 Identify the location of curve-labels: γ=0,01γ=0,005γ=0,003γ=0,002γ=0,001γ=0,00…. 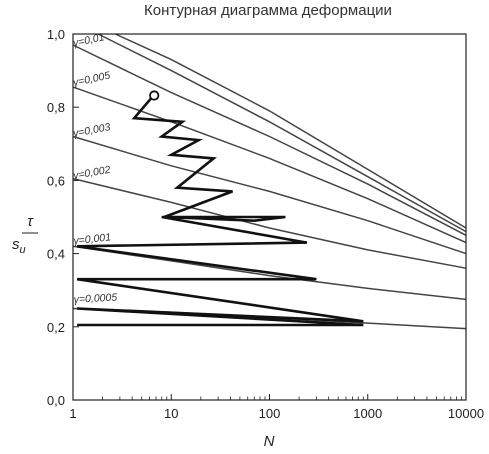
(95, 168).